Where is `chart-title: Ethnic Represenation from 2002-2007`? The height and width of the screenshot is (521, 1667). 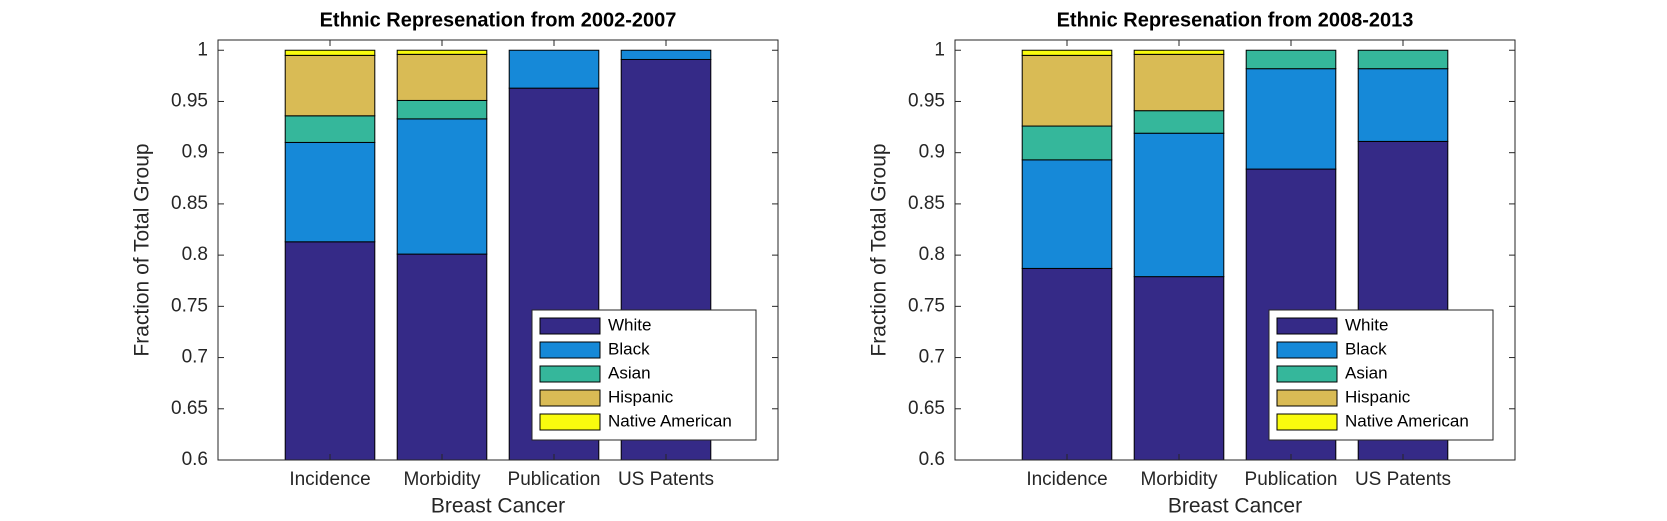
chart-title: Ethnic Represenation from 2002-2007 is located at coordinates (498, 20).